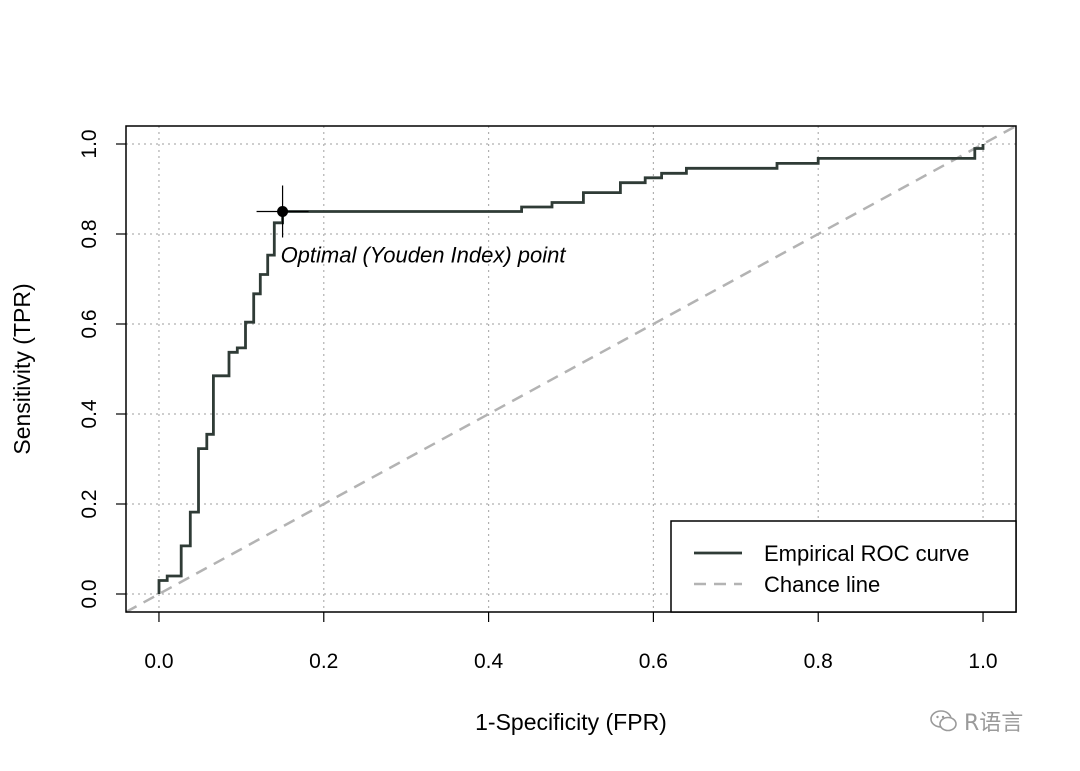 This screenshot has width=1080, height=771. Describe the element at coordinates (822, 584) in the screenshot. I see `legend-label-chance: Chance line` at that location.